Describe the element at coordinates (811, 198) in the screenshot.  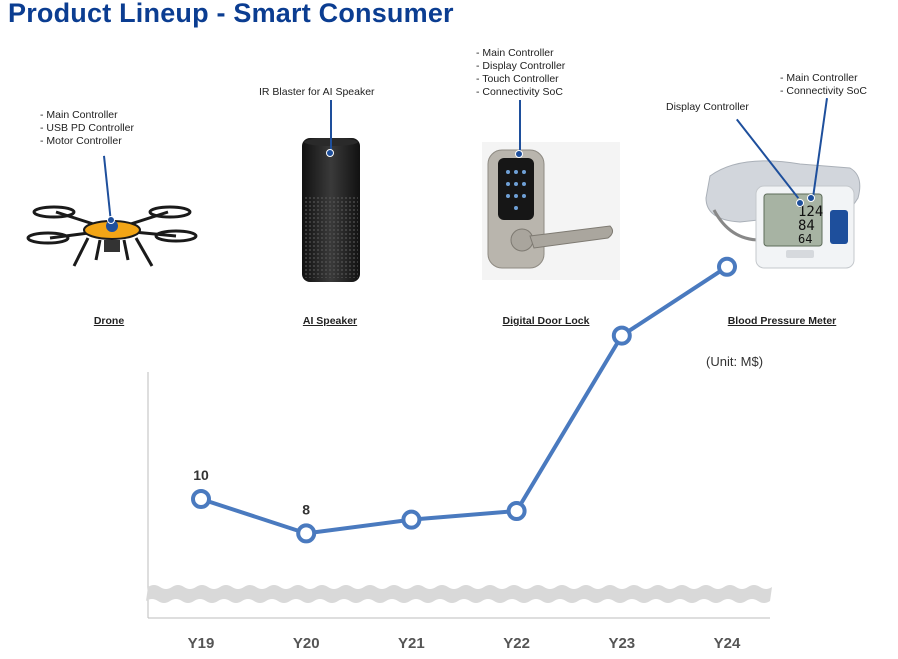
I see `bp-meter-marker-dot-right` at that location.